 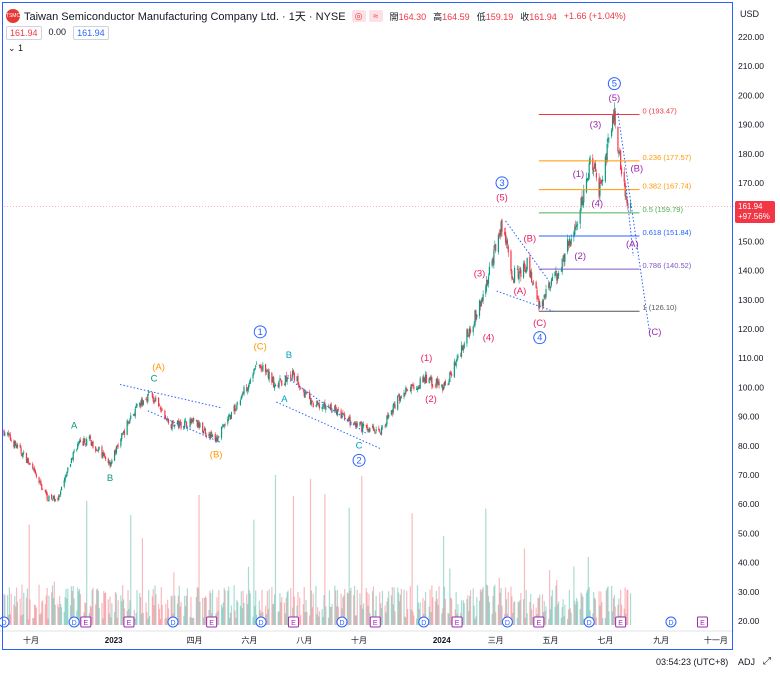 I want to click on indicator-collapse-toggle: ⌄ 1, so click(x=16, y=48).